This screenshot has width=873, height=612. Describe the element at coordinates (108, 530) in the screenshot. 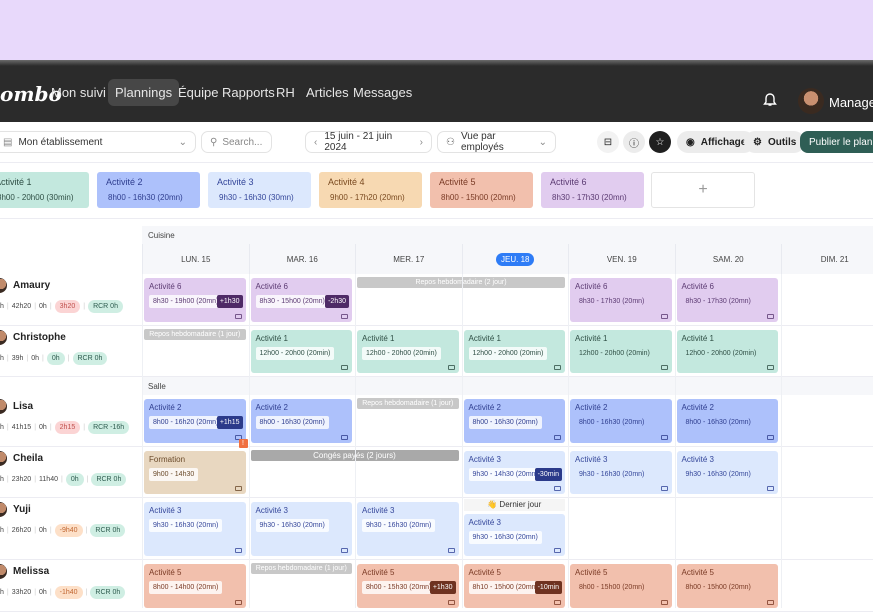

I see `rcr-badge: RCR 0h` at that location.